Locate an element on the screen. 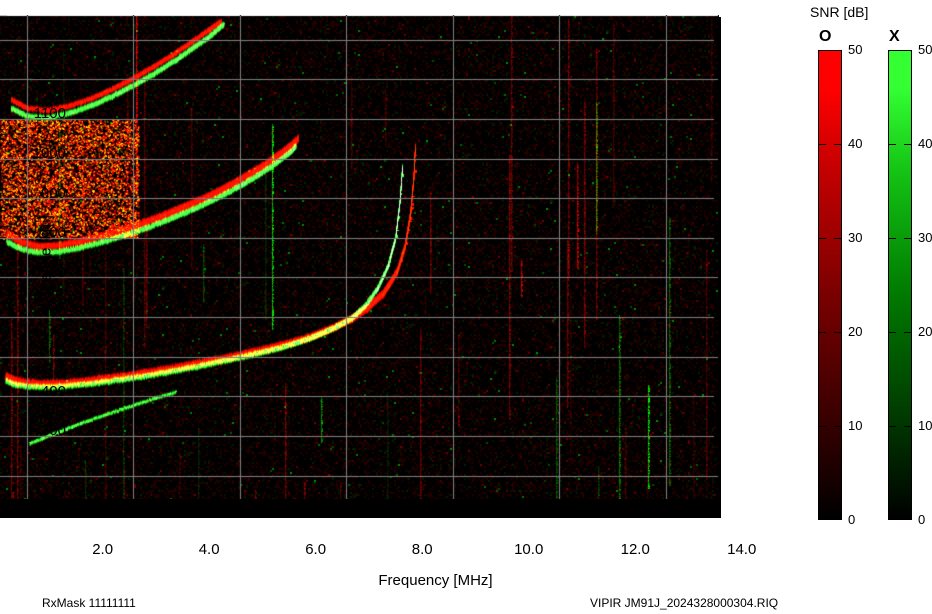 The height and width of the screenshot is (614, 932). y-axis-label: Range [km] is located at coordinates (46, 253).